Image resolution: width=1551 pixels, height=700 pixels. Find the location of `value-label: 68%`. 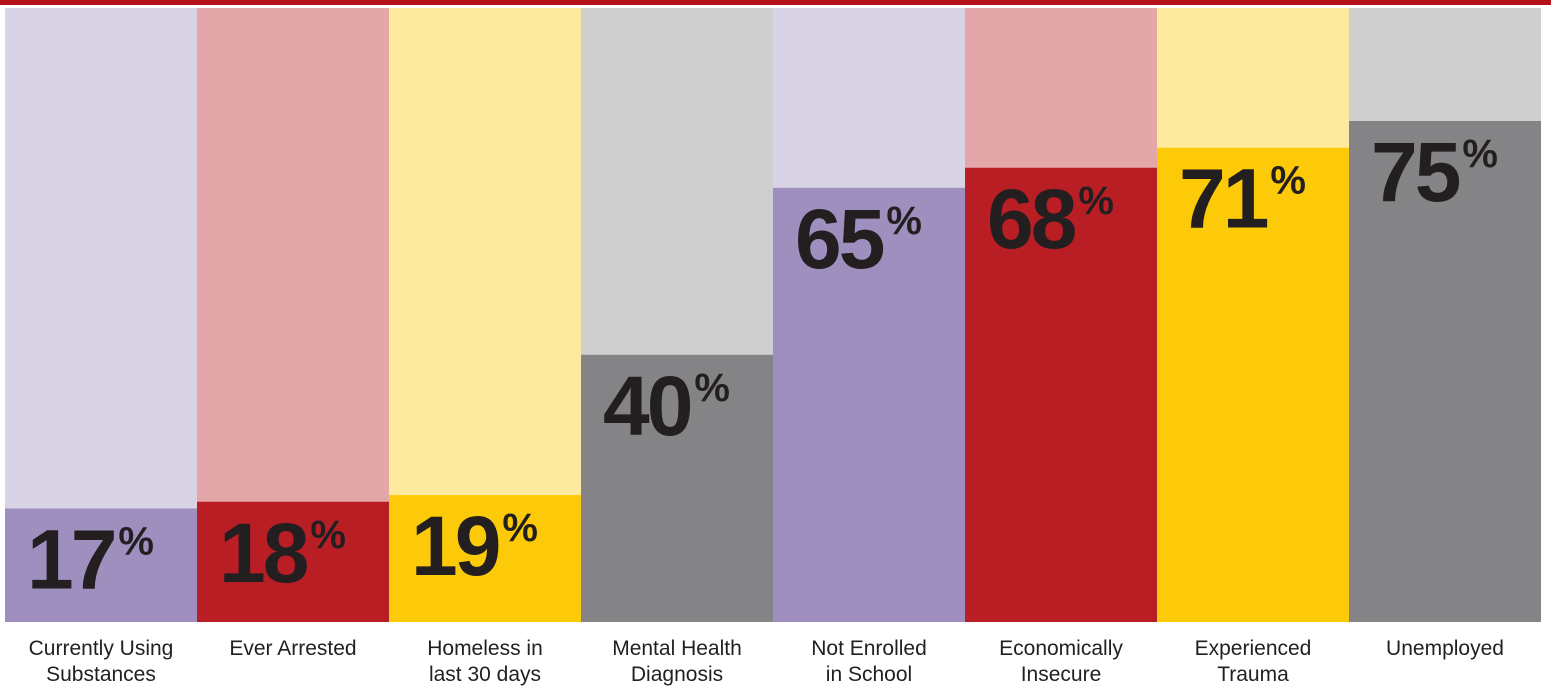

value-label: 68% is located at coordinates (1050, 219).